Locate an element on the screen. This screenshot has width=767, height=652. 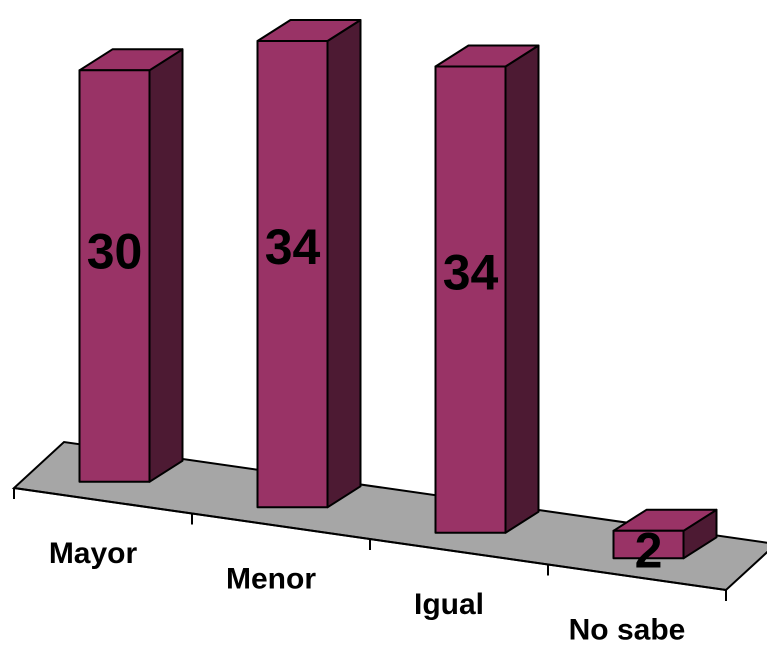
bar-2: 34 is located at coordinates (309, 264).